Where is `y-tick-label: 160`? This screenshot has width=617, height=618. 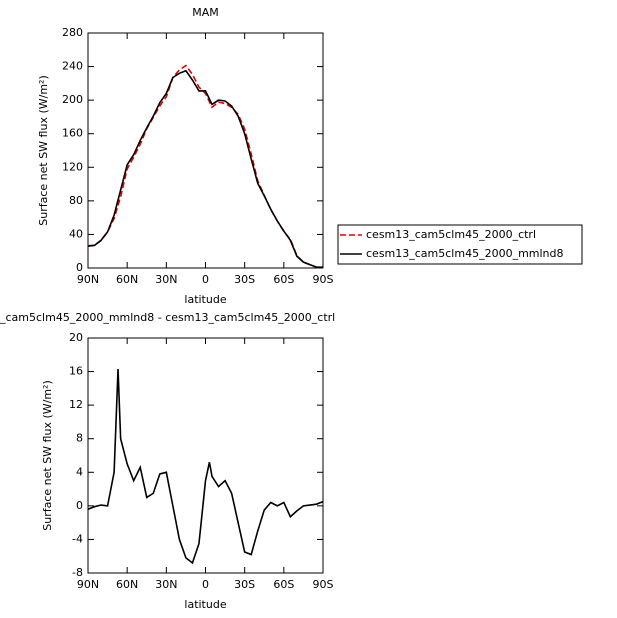
y-tick-label: 160 is located at coordinates (72, 133).